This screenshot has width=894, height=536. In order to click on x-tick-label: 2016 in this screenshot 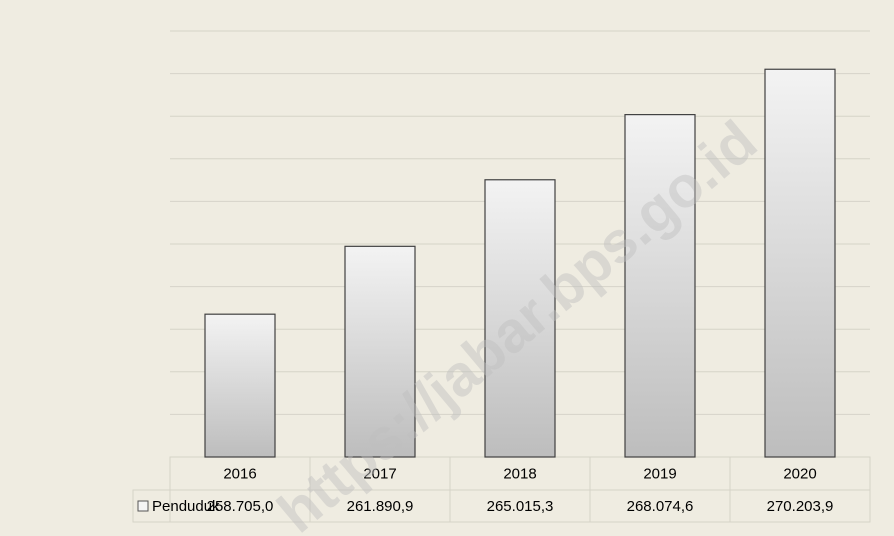, I will do `click(239, 473)`.